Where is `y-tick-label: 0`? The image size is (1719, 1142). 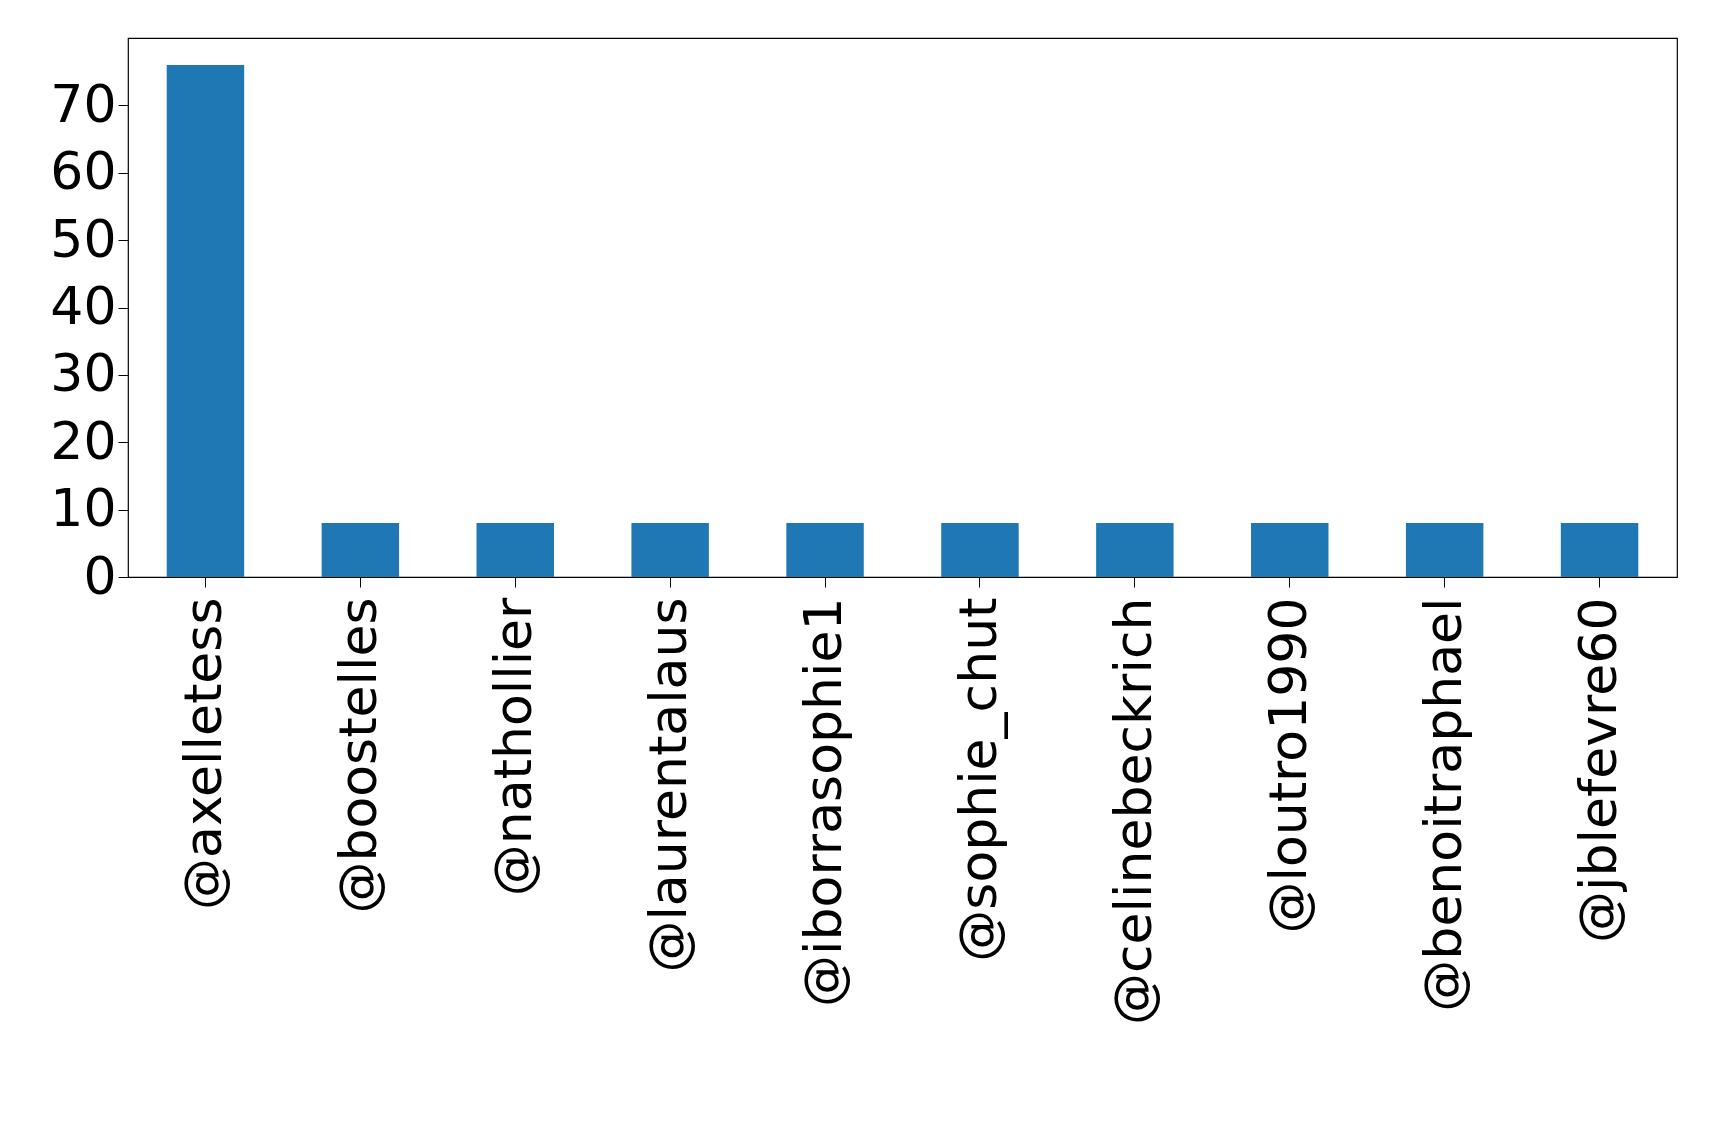 y-tick-label: 0 is located at coordinates (100, 575).